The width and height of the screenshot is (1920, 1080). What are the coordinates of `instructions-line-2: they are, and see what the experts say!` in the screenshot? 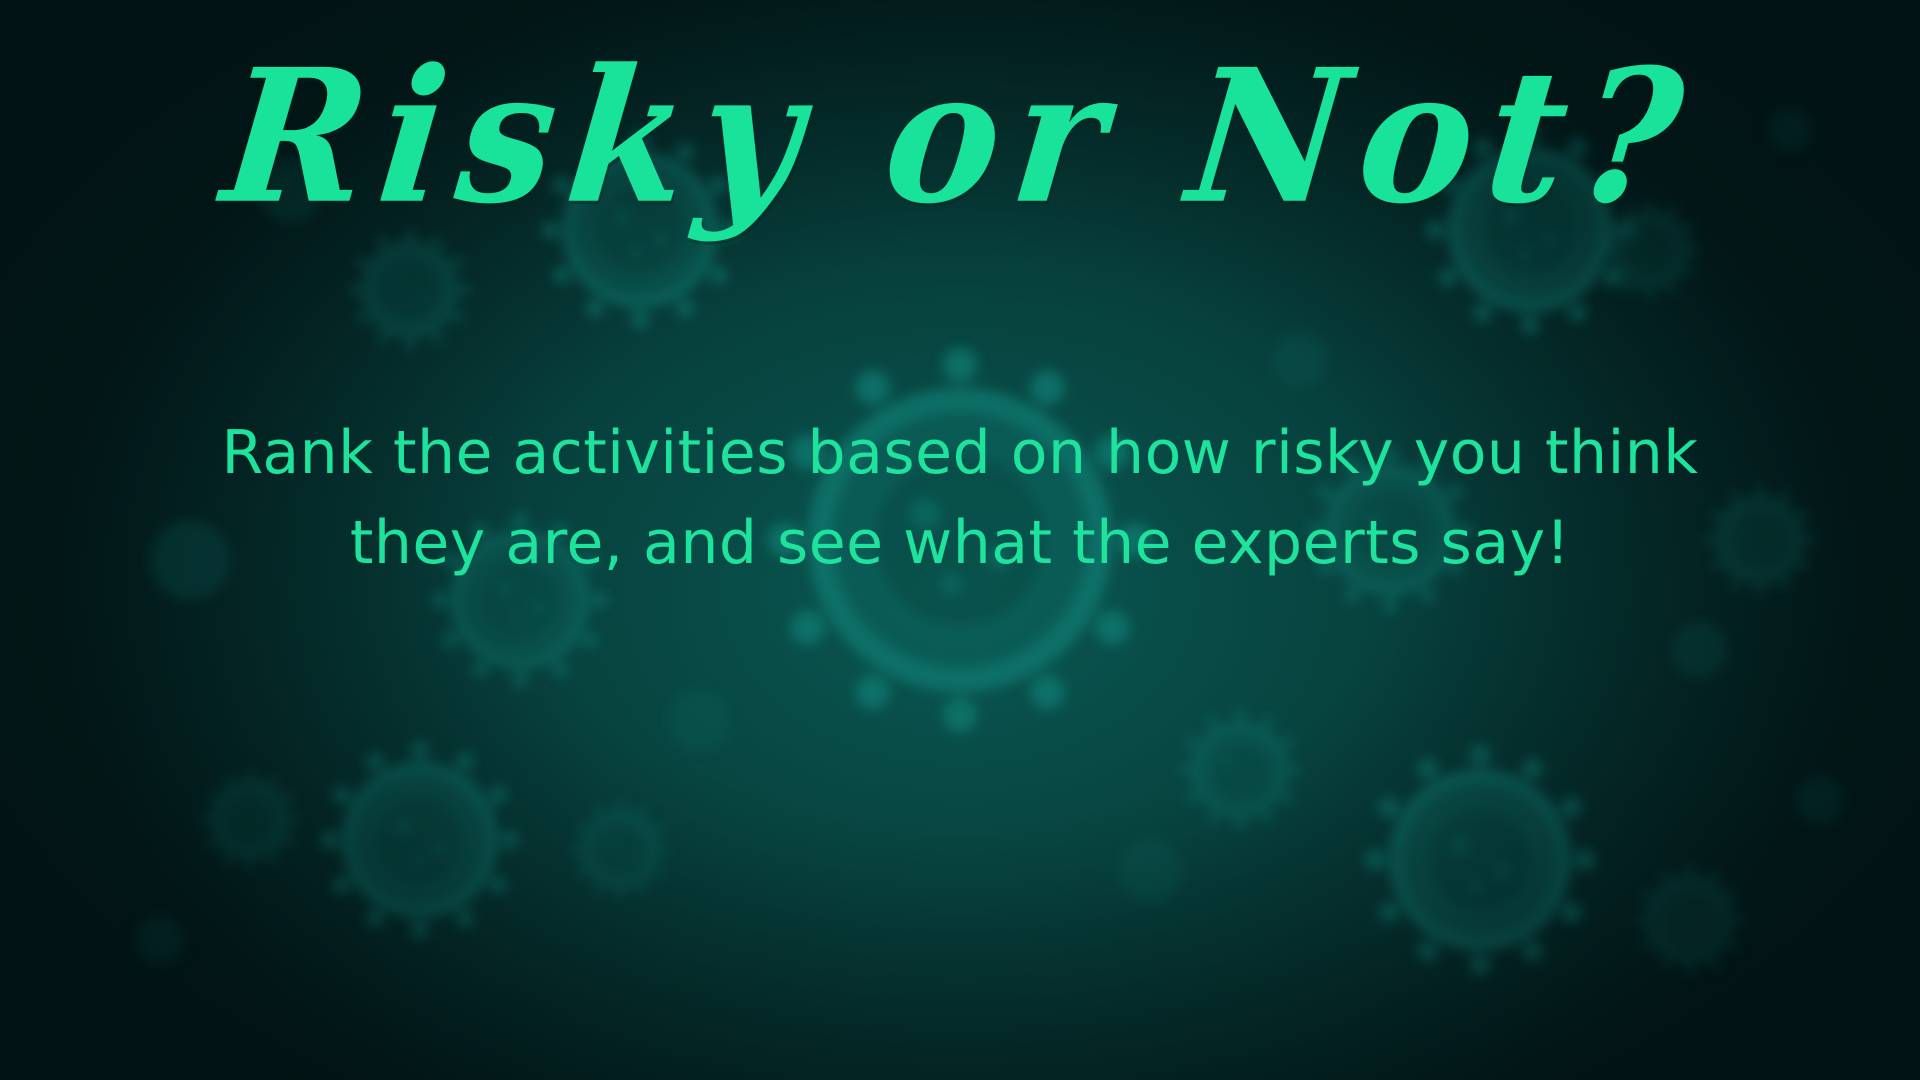 It's located at (960, 543).